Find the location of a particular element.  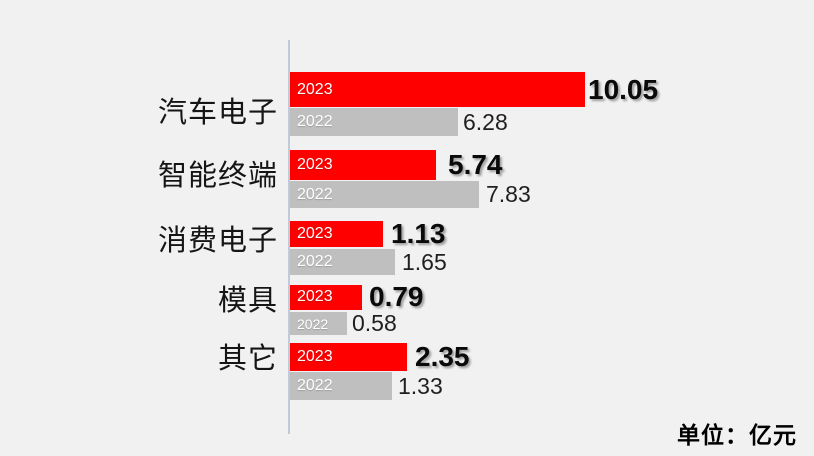

category-label: 智能终端 is located at coordinates (217, 176).